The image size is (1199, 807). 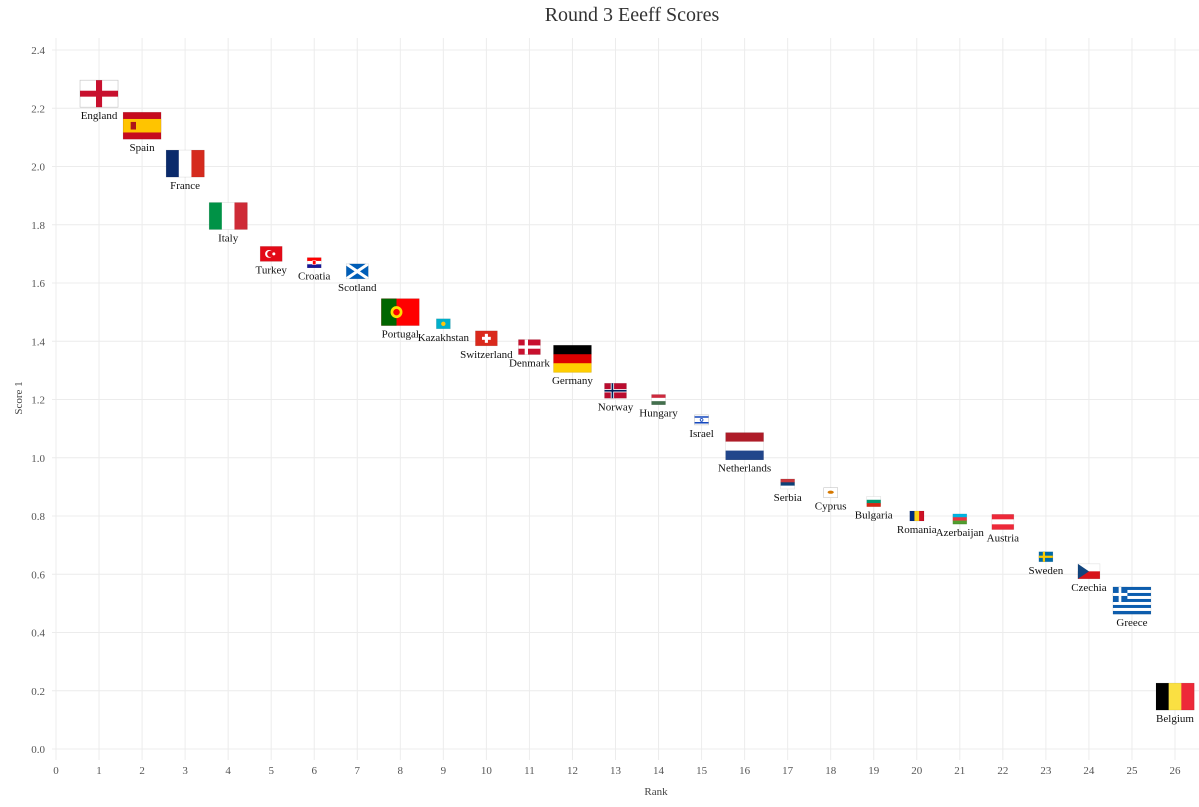 What do you see at coordinates (874, 501) in the screenshot?
I see `bulgaria-flag-icon` at bounding box center [874, 501].